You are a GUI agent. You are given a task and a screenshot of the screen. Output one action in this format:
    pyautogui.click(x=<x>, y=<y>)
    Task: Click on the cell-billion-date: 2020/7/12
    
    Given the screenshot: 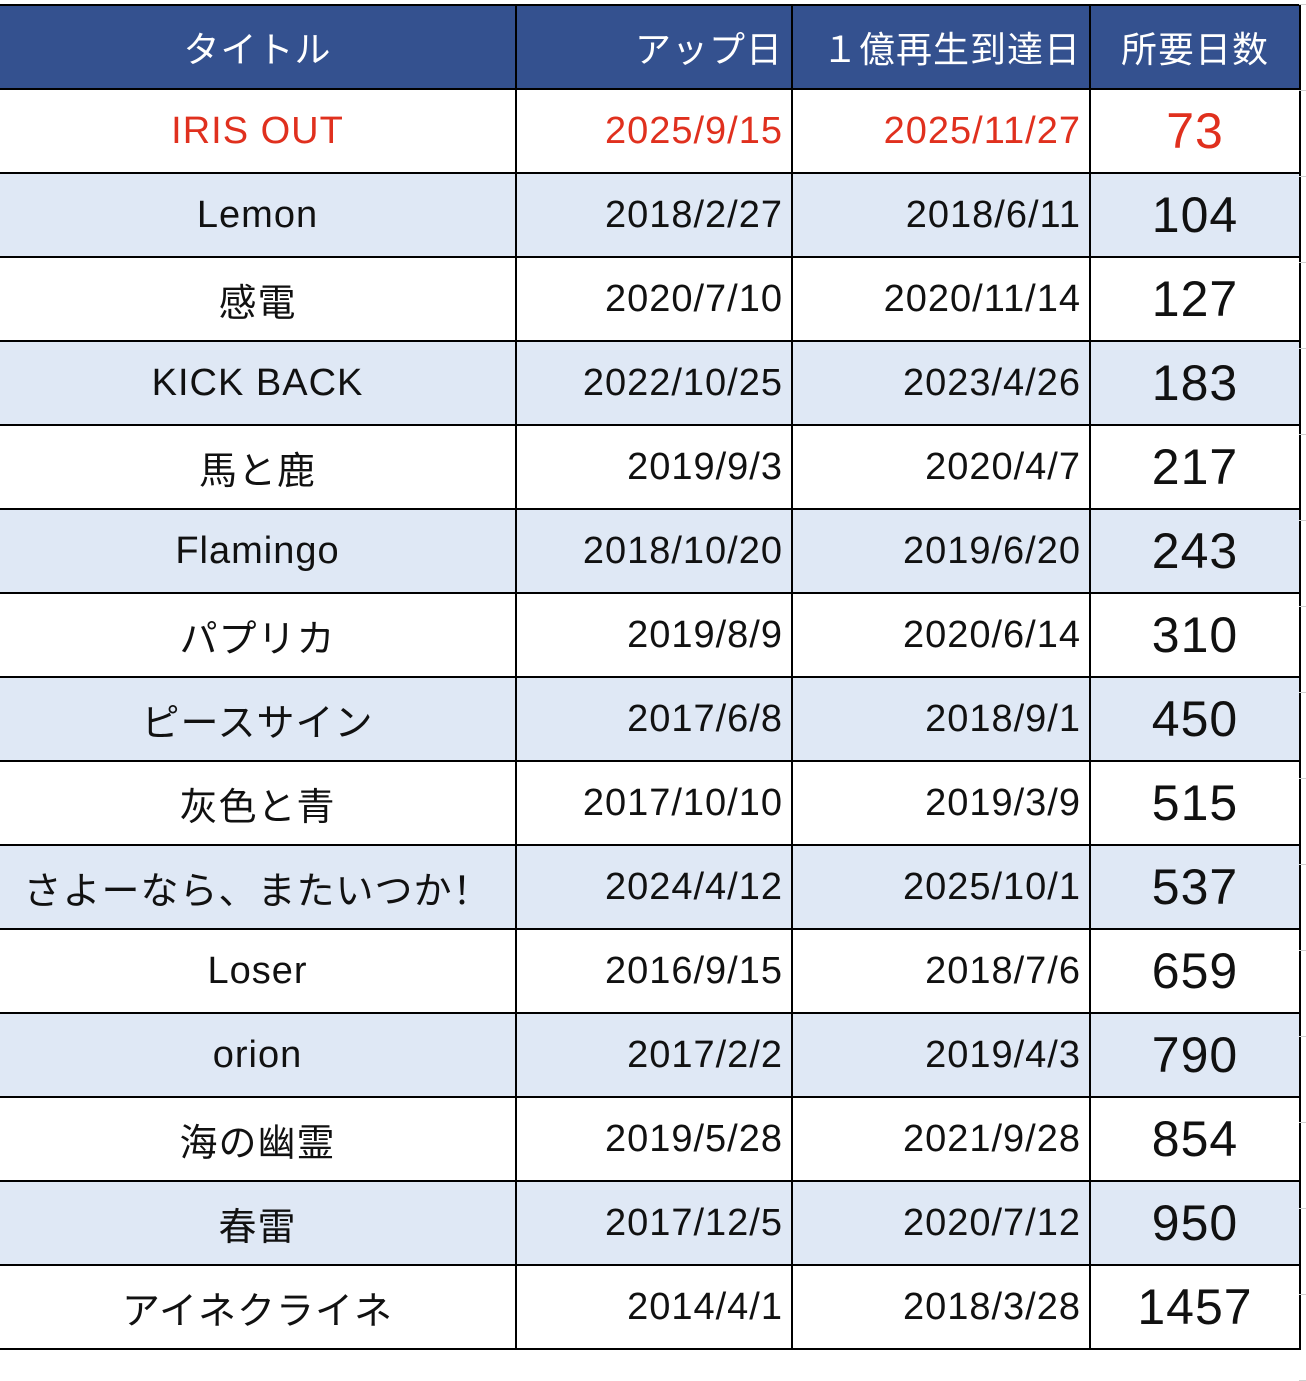 What is the action you would take?
    pyautogui.click(x=941, y=1223)
    